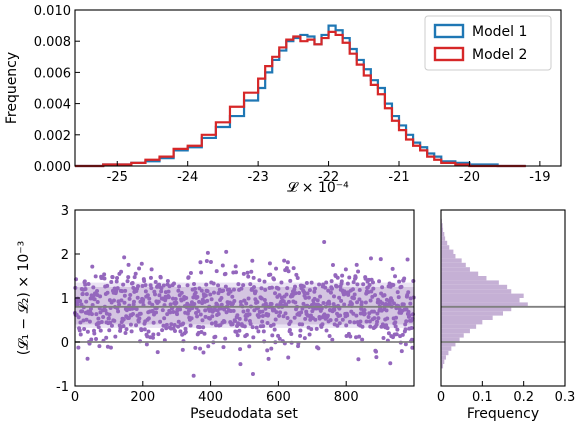 The image size is (581, 426). I want to click on side-reference-lines, so click(503, 324).